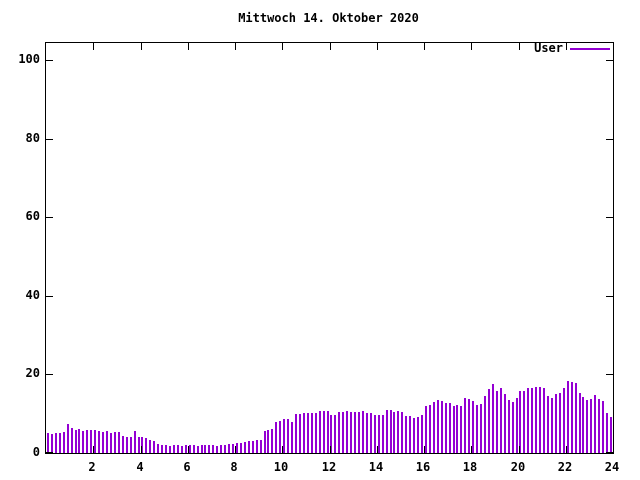 The image size is (640, 480). Describe the element at coordinates (470, 467) in the screenshot. I see `x-tick-label: 18` at that location.